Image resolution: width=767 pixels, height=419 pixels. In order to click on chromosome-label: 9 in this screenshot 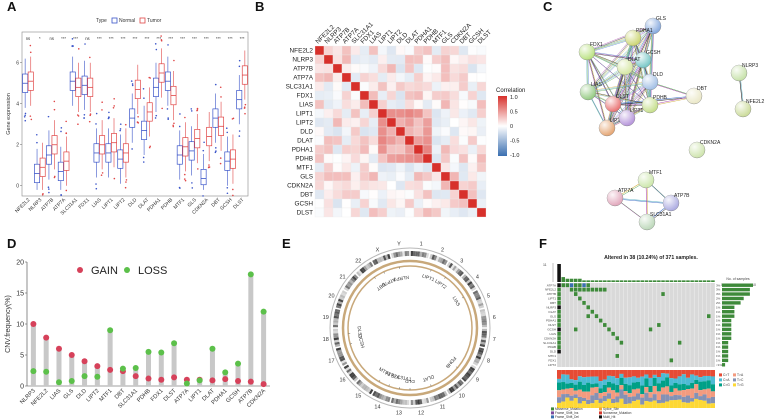, I will do `click(477, 381)`.